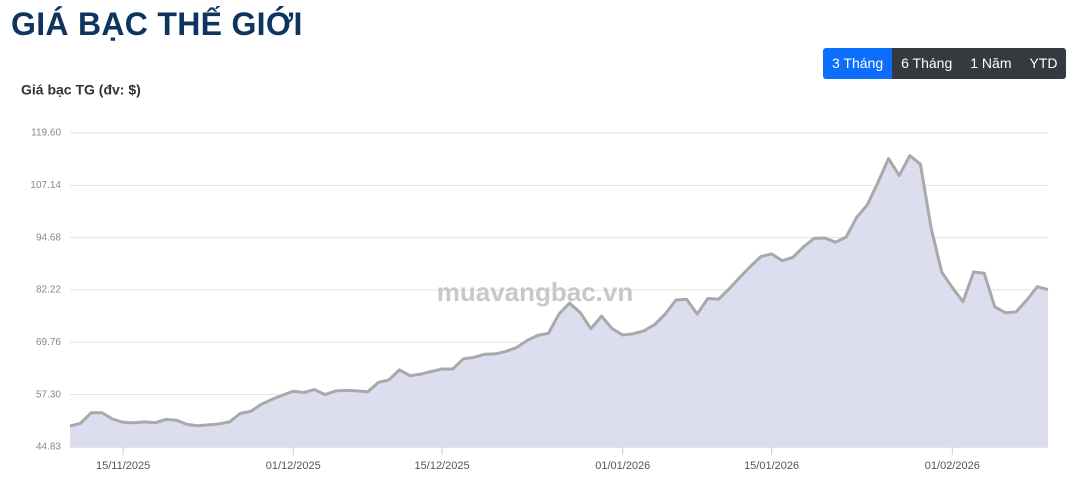 This screenshot has width=1067, height=485. What do you see at coordinates (952, 466) in the screenshot?
I see `x-tick-label: 01/02/2026` at bounding box center [952, 466].